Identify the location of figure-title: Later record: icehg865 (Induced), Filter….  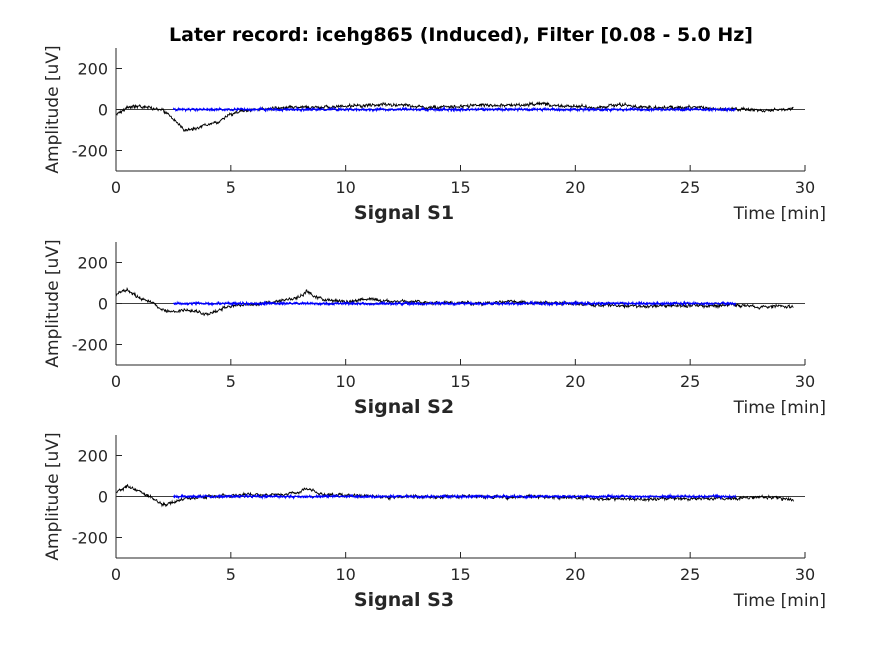
(461, 35).